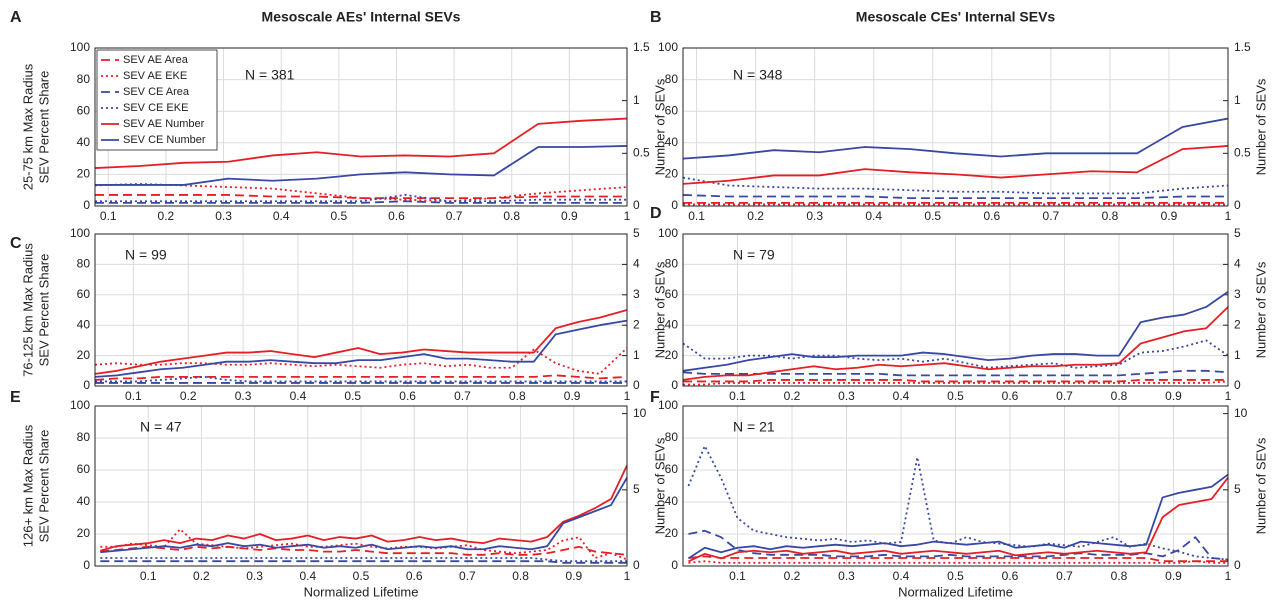  What do you see at coordinates (155, 76) in the screenshot?
I see `legend-label: SEV AE EKE` at bounding box center [155, 76].